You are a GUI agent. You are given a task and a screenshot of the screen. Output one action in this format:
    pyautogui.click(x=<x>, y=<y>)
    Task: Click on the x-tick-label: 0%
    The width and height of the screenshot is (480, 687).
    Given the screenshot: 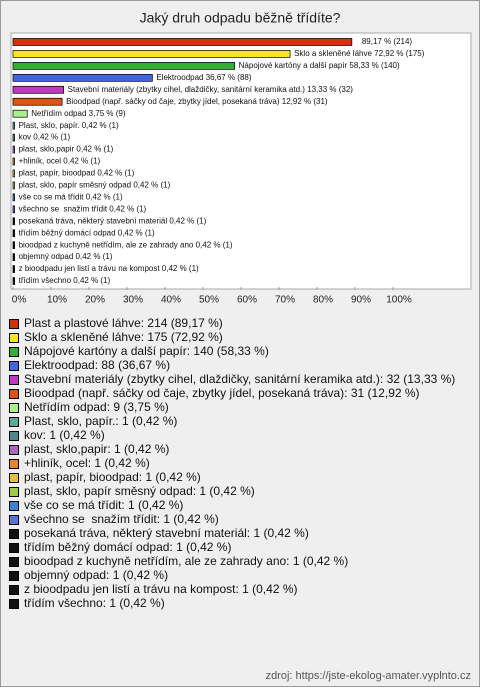 What is the action you would take?
    pyautogui.click(x=19, y=300)
    